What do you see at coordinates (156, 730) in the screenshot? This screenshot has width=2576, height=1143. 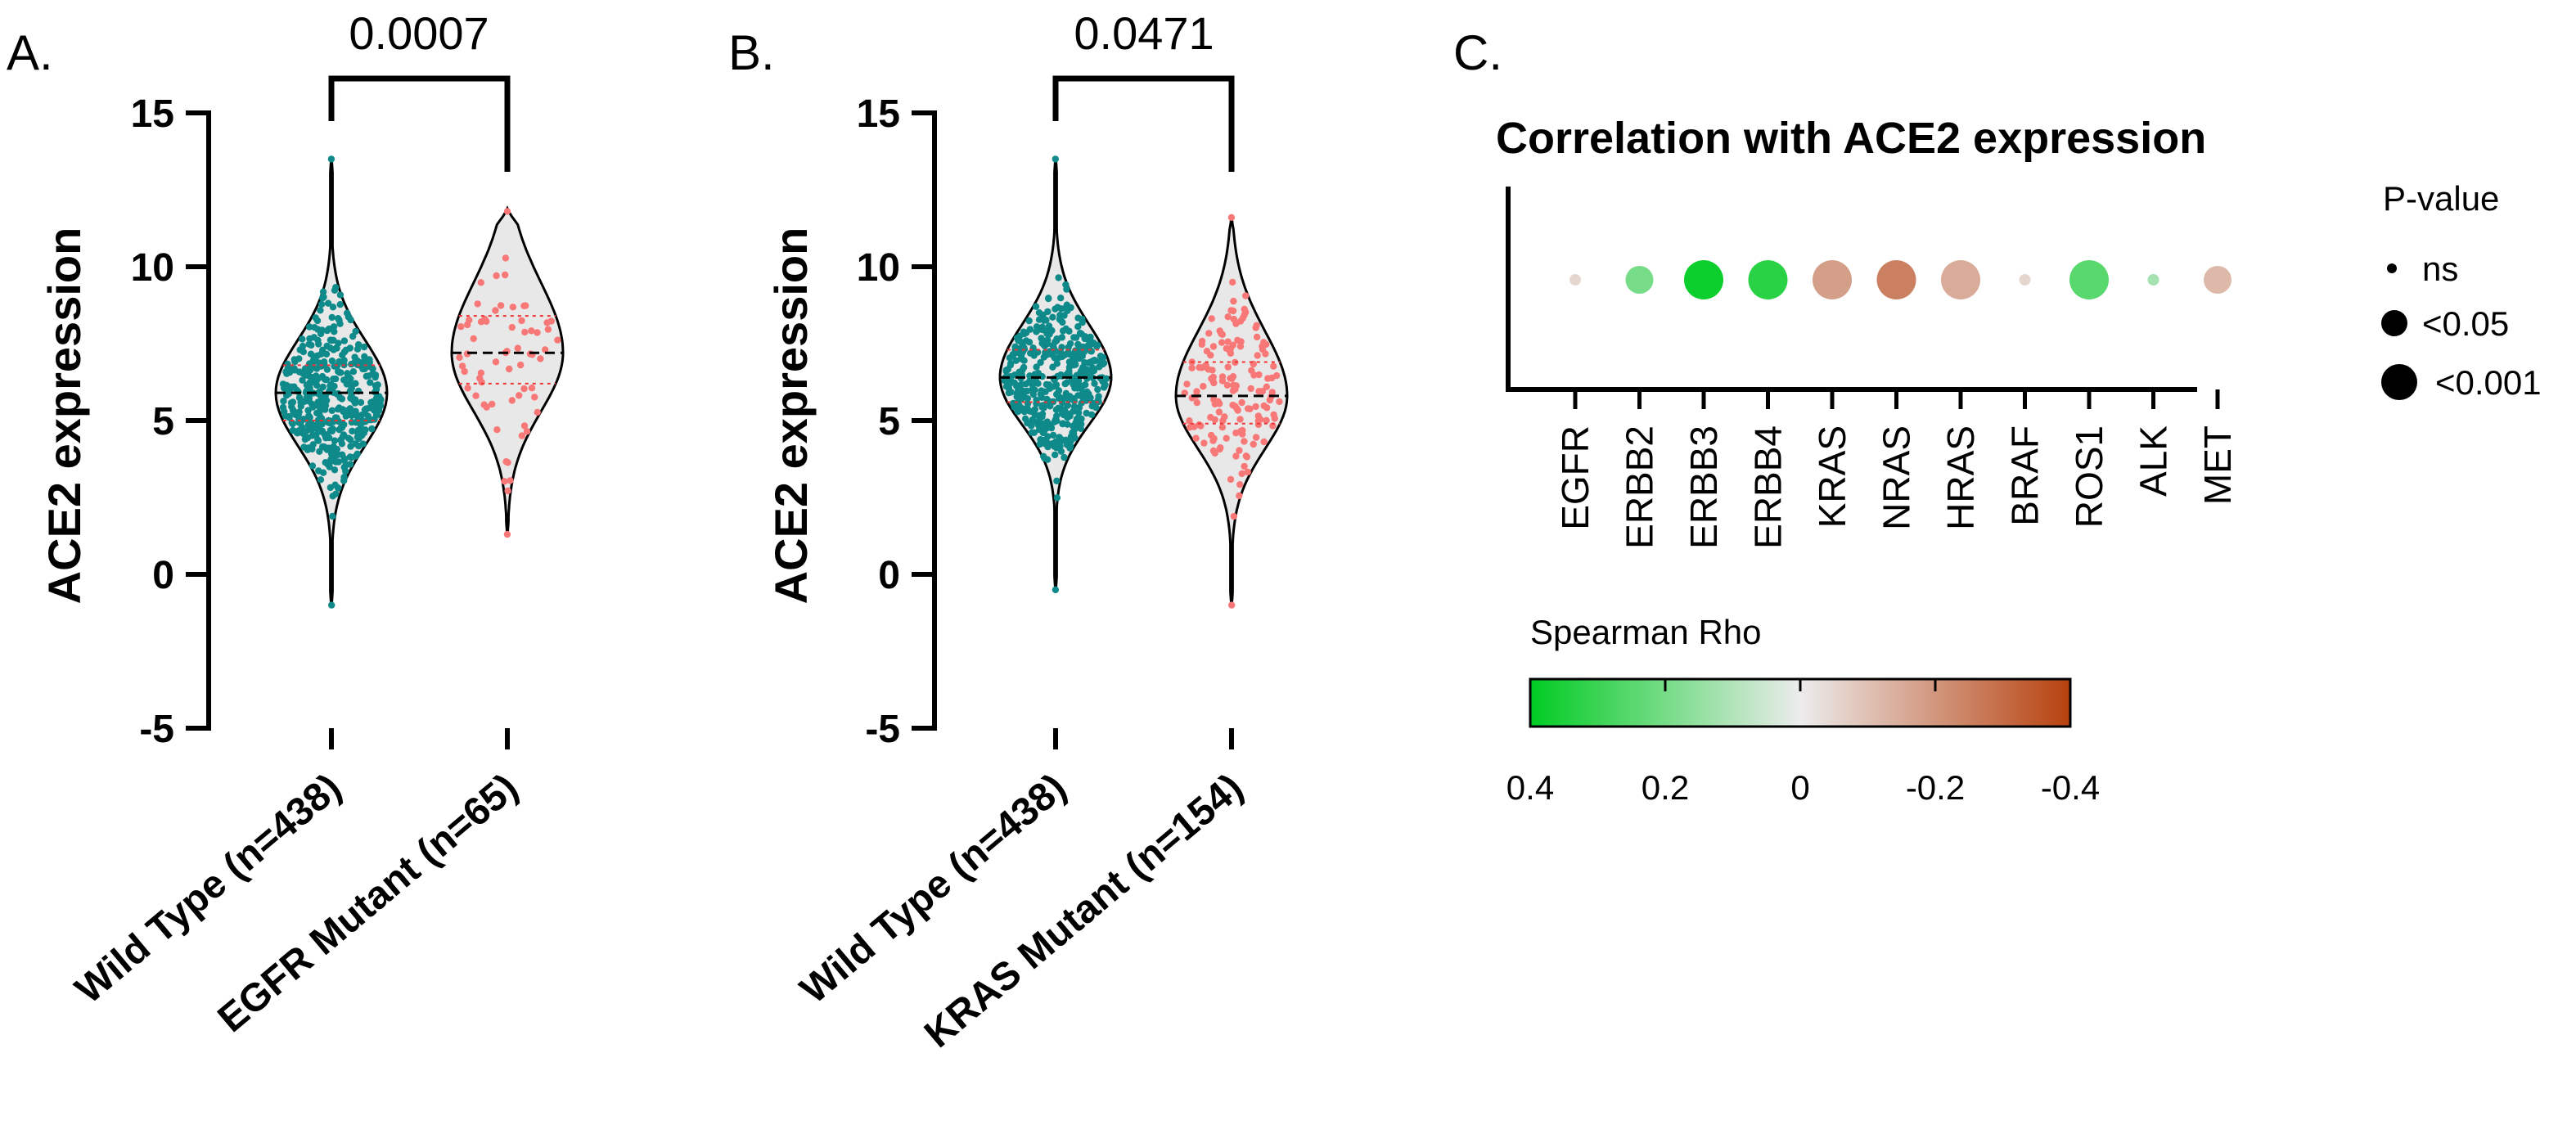 I see `panel-a-y-tick-label: -5` at bounding box center [156, 730].